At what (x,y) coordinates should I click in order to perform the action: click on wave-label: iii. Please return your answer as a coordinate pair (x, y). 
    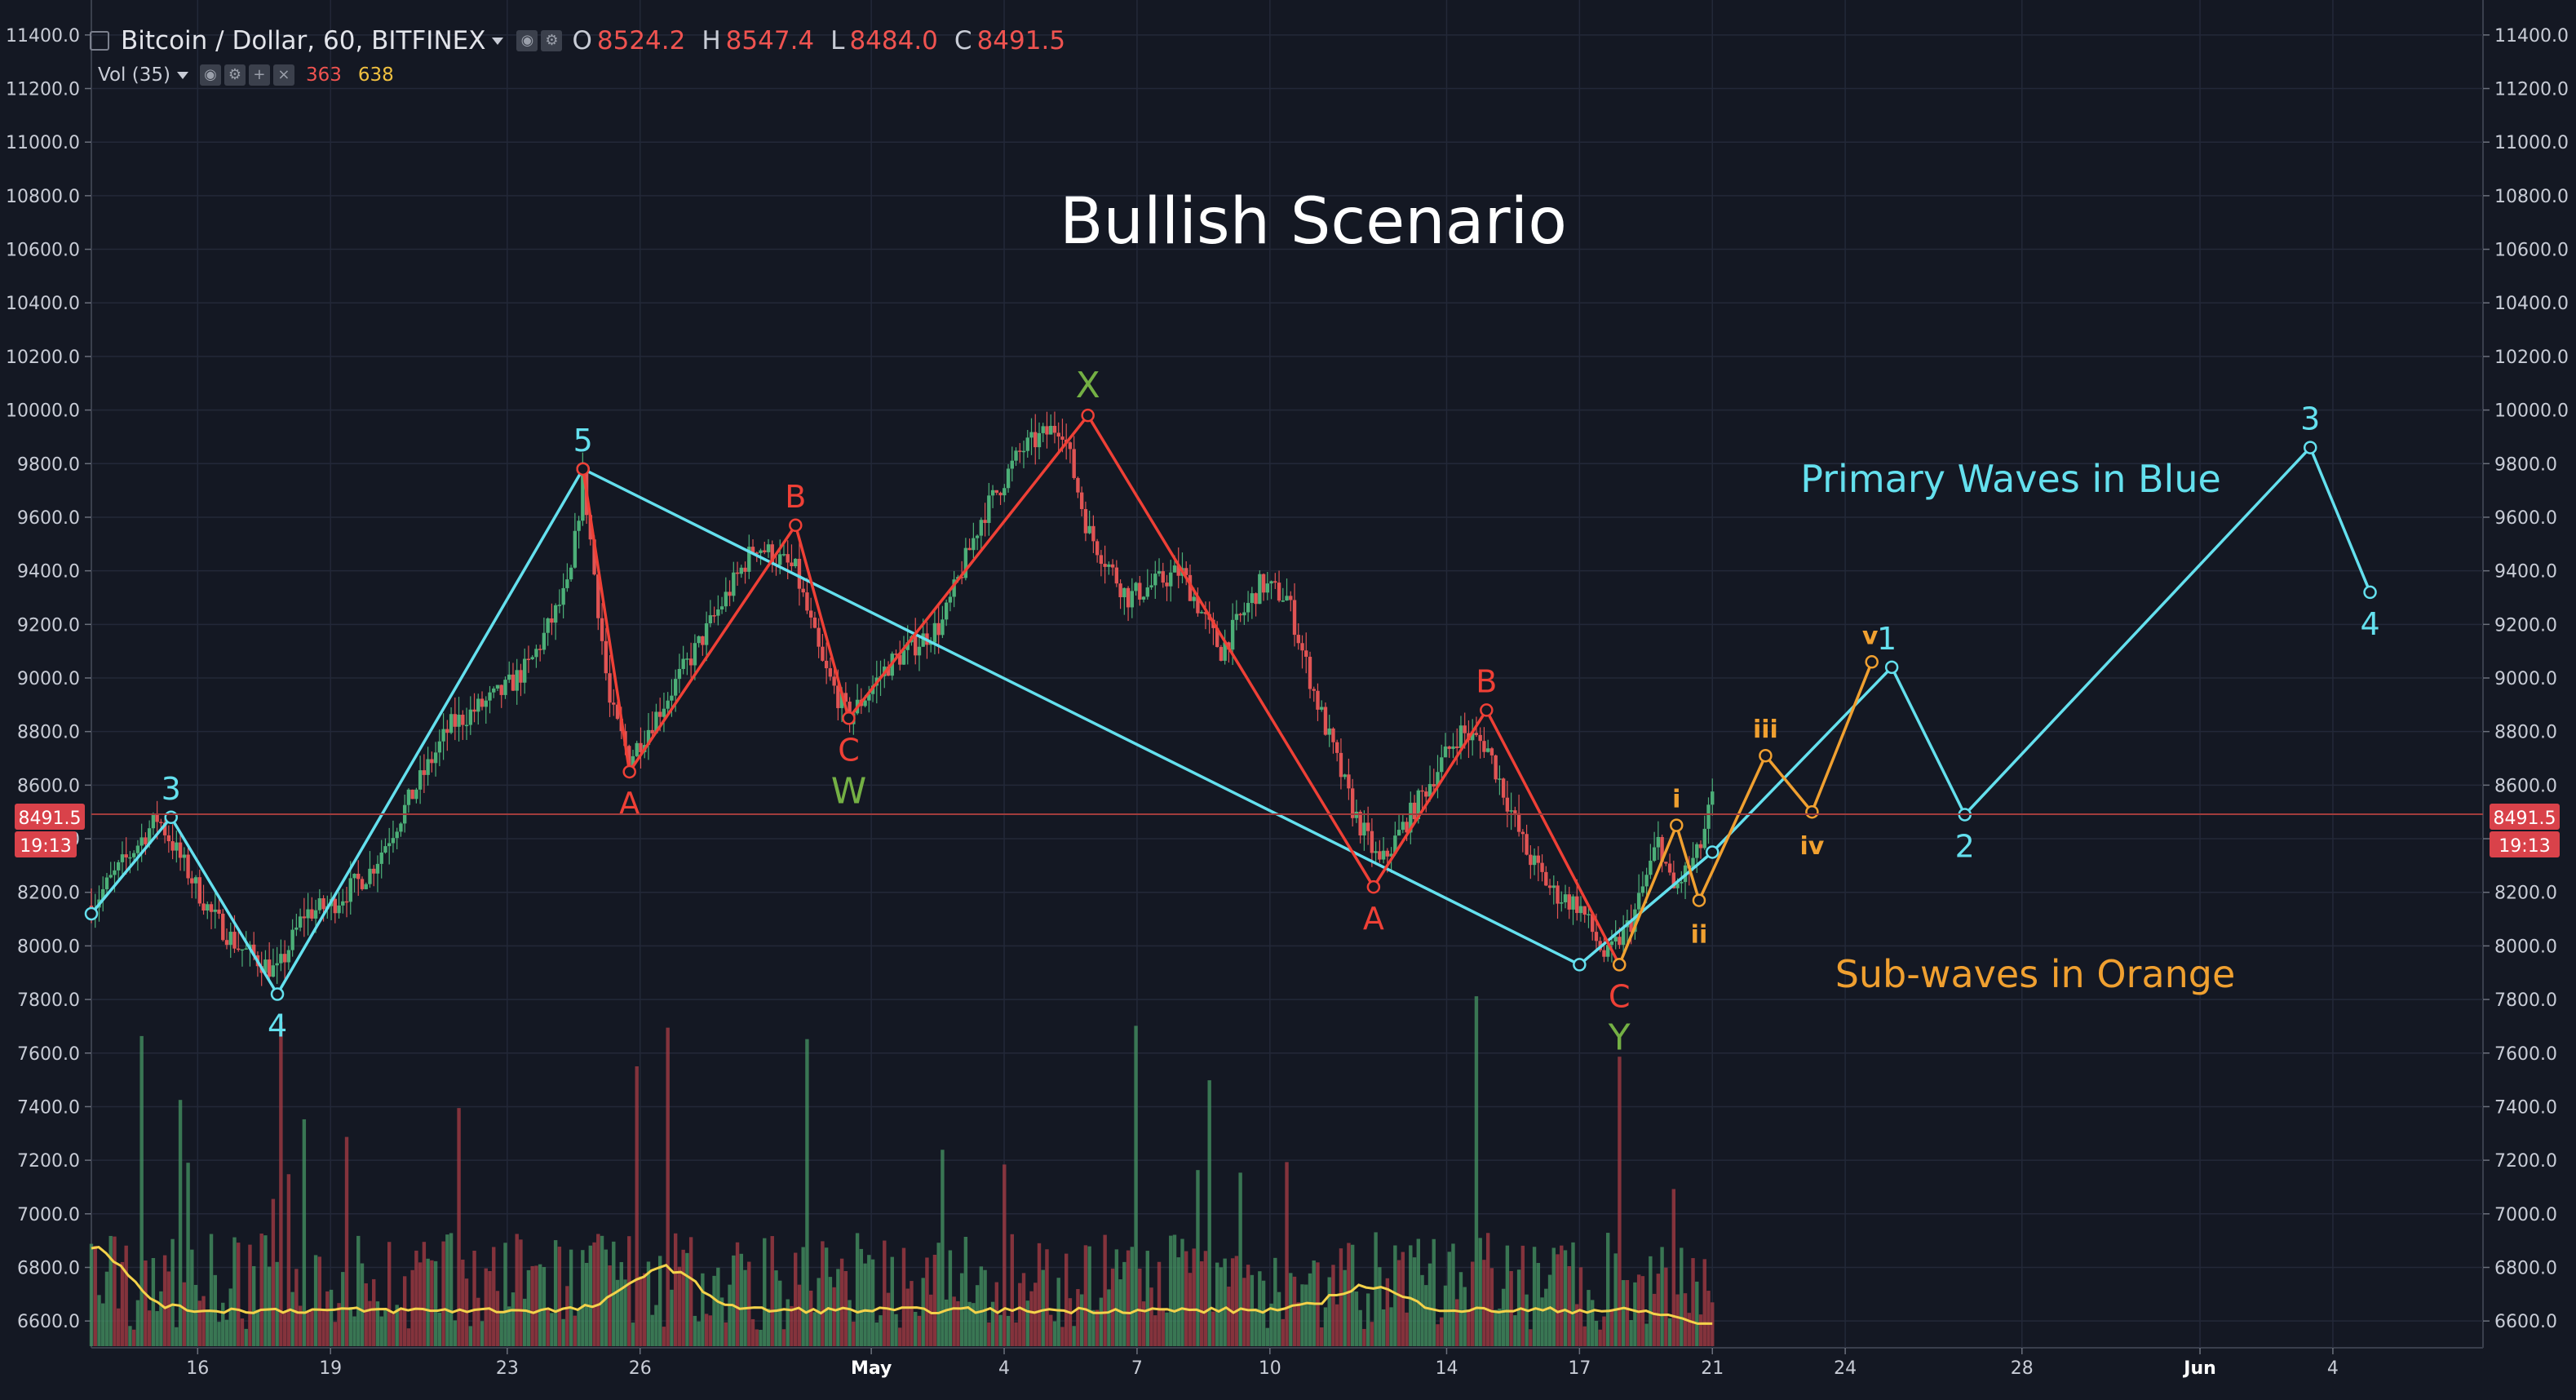
    Looking at the image, I should click on (1765, 730).